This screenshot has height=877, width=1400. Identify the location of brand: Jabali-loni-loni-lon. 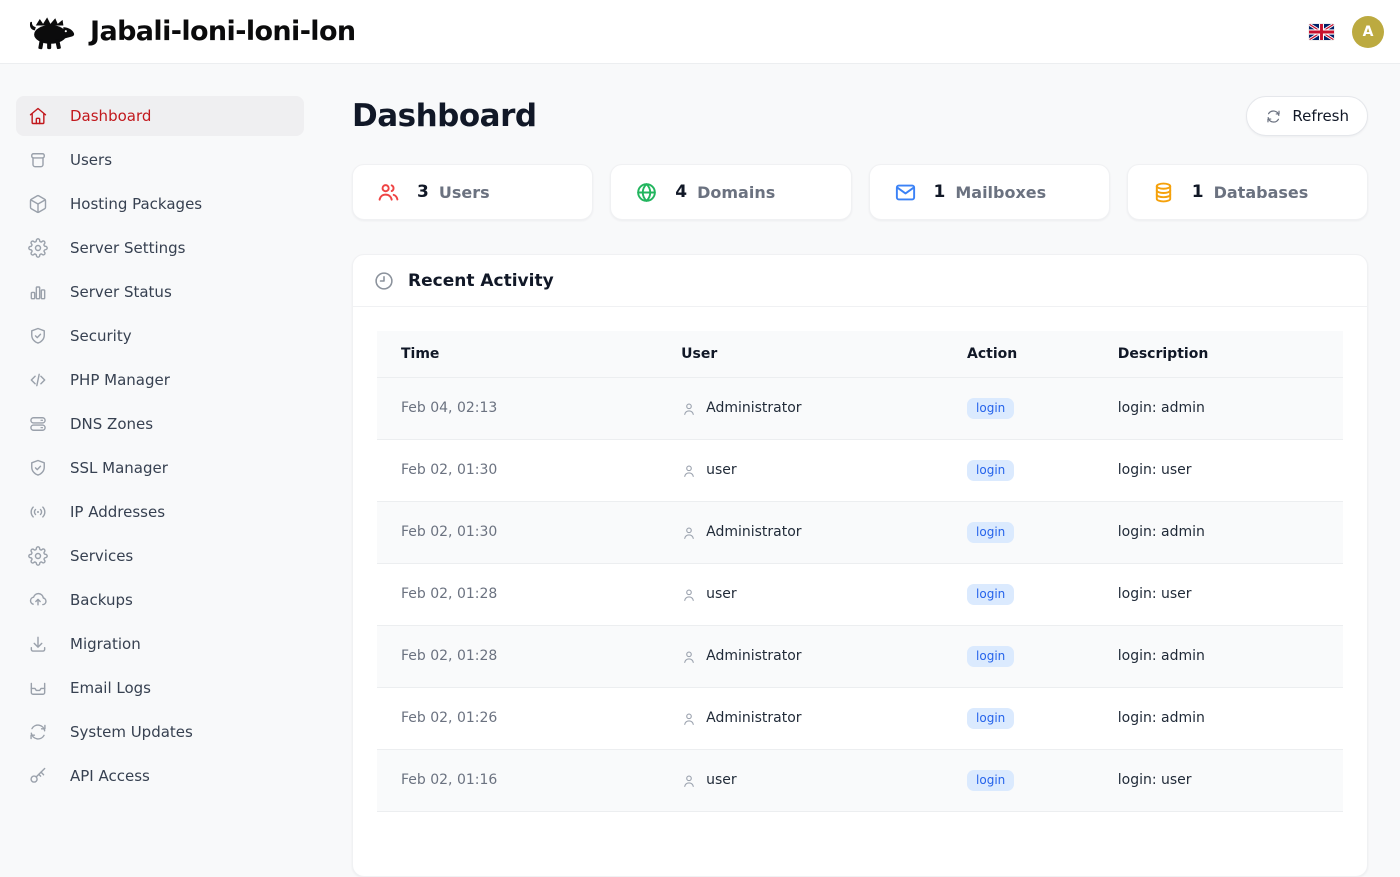
(191, 32).